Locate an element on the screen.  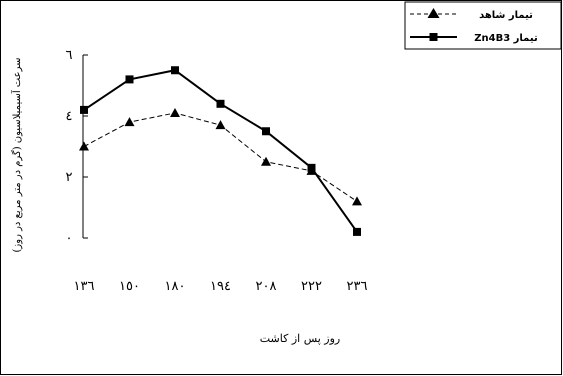
legend-label-control: تیمار شاهد is located at coordinates (506, 15).